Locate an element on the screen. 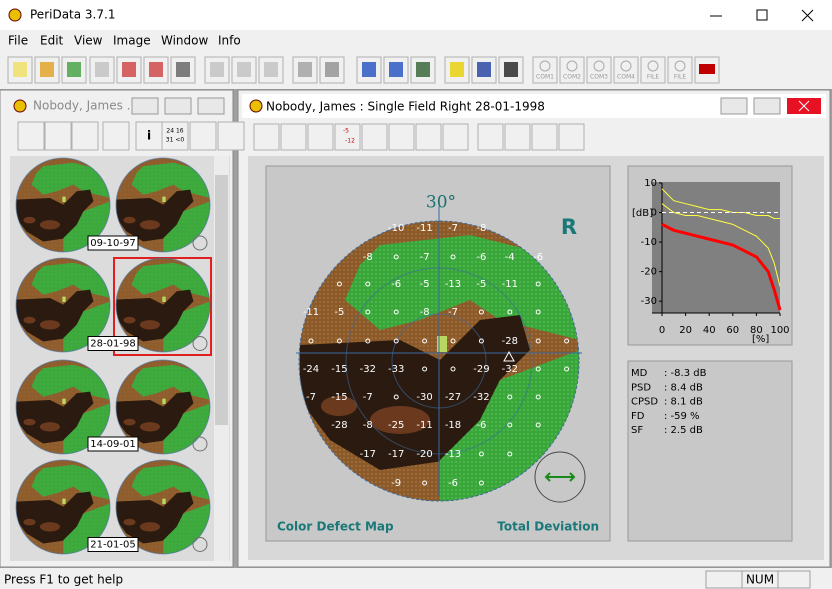  menu-item: Image is located at coordinates (132, 41).